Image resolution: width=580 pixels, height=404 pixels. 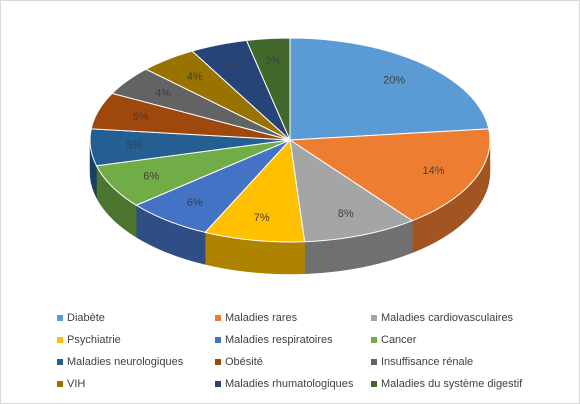 I want to click on legend-label: Psychiatrie, so click(x=94, y=340).